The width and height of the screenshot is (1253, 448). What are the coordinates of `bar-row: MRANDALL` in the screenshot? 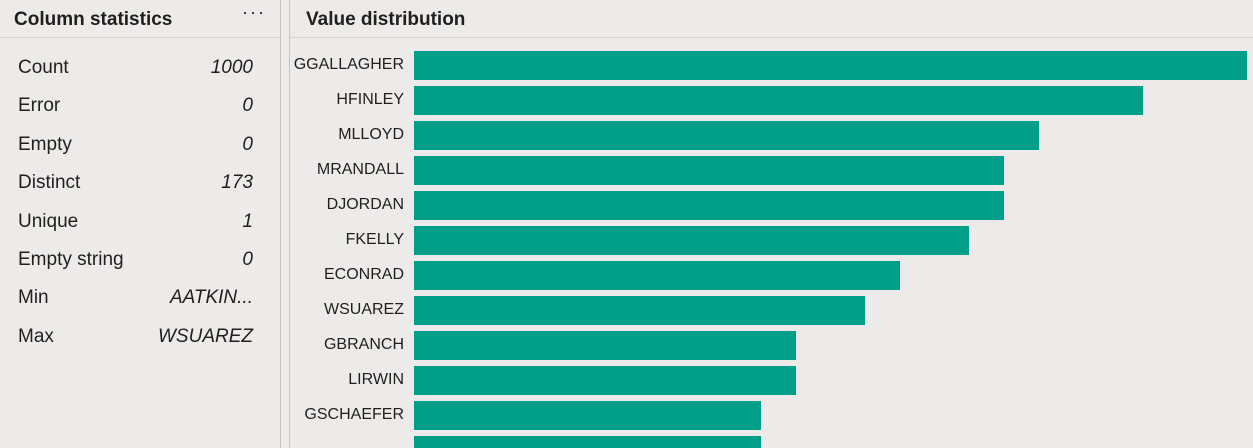 It's located at (771, 170).